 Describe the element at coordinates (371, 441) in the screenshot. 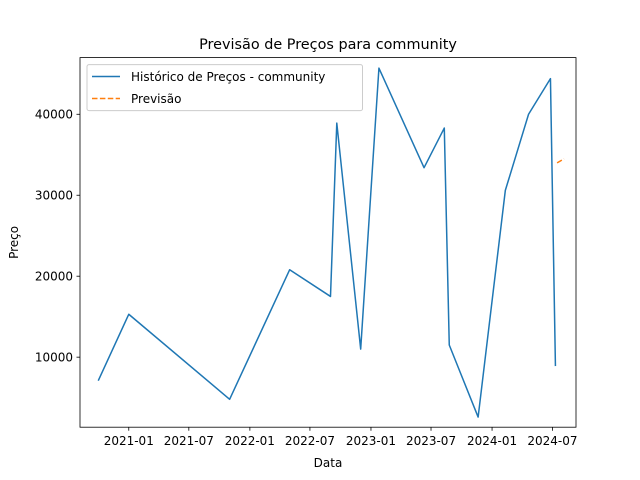

I see `x-tick-label: 2023-01` at that location.